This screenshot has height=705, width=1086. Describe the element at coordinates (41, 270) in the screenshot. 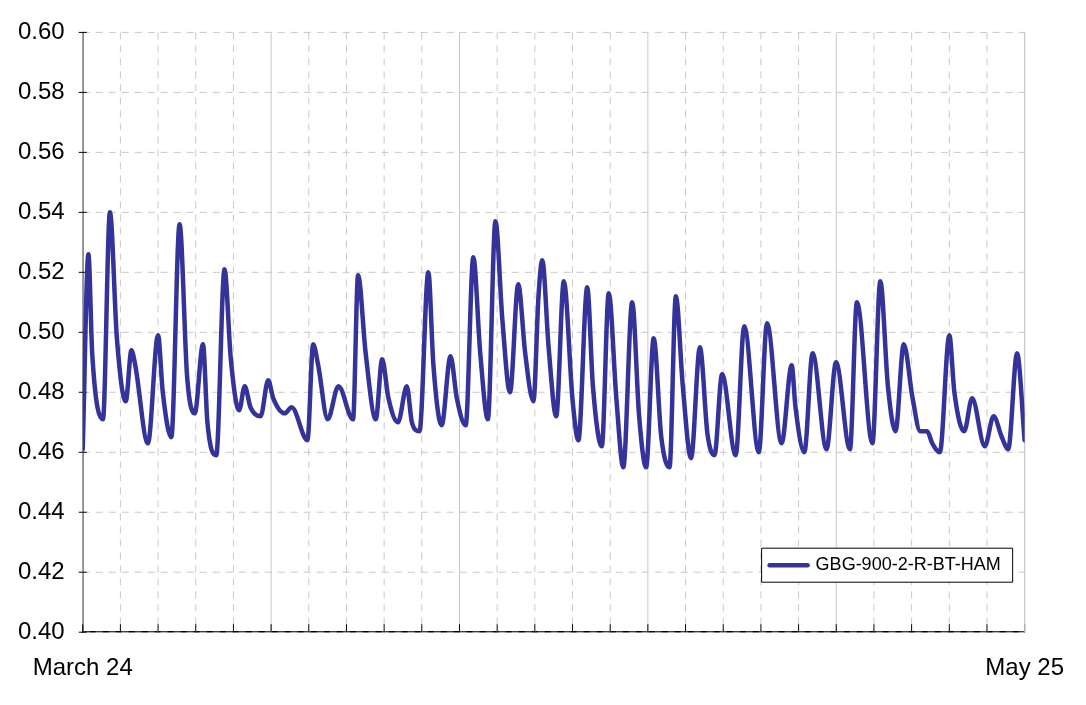

I see `y-tick-label: 0.52` at that location.